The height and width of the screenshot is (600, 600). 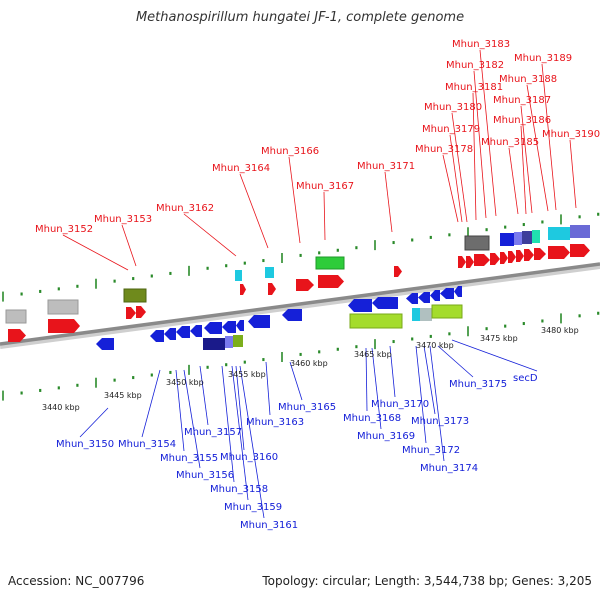 I want to click on forward-gene-label: Mhun_3182, so click(x=475, y=65).